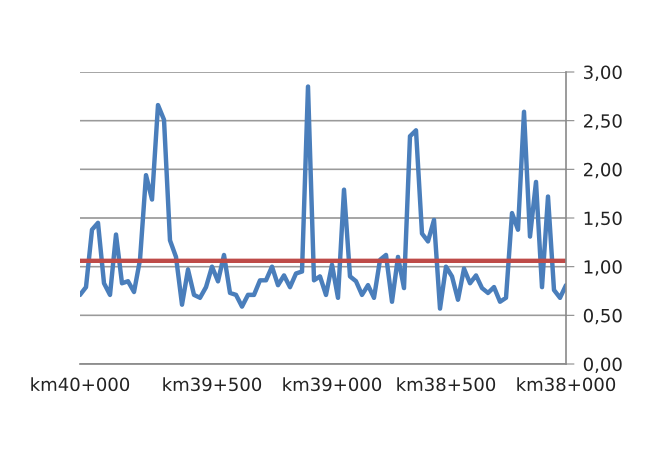 The height and width of the screenshot is (451, 647). What do you see at coordinates (212, 384) in the screenshot?
I see `x-tick-label: km39+500` at bounding box center [212, 384].